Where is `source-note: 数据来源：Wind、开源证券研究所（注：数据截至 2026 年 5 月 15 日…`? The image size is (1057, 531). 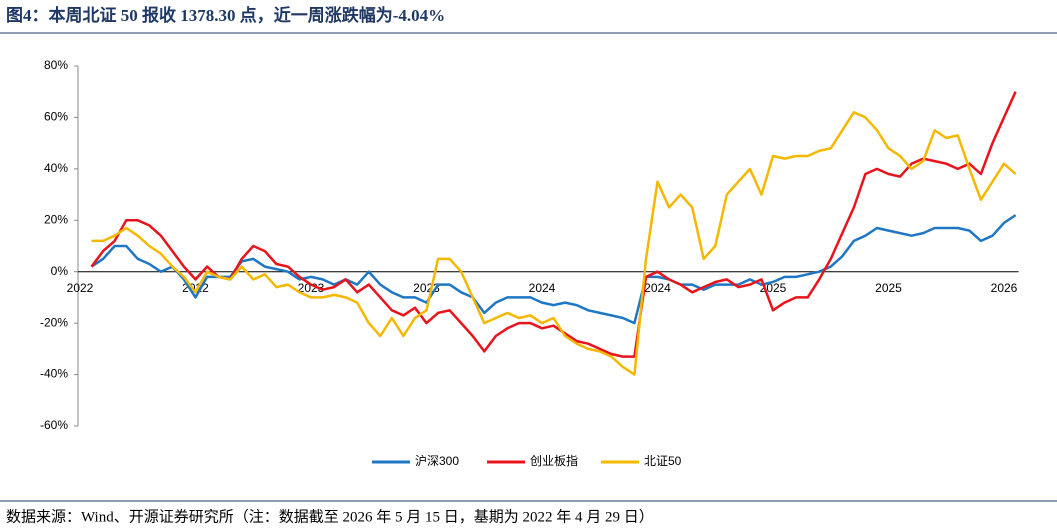
source-note: 数据来源：Wind、开源证券研究所（注：数据截至 2026 年 5 月 15 日… is located at coordinates (330, 516).